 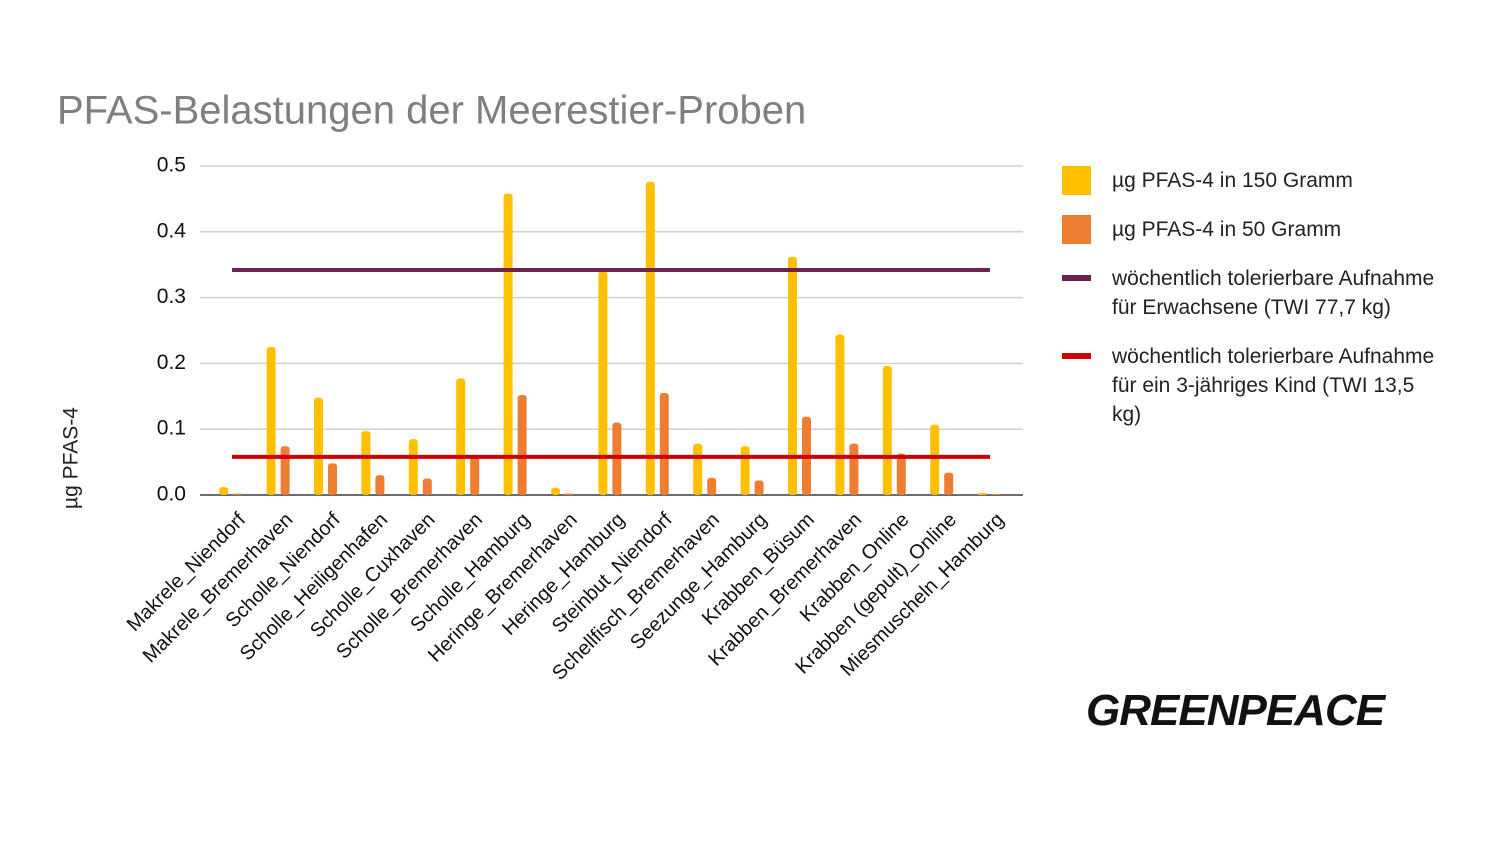 What do you see at coordinates (171, 494) in the screenshot?
I see `y-tick-label: 0.0` at bounding box center [171, 494].